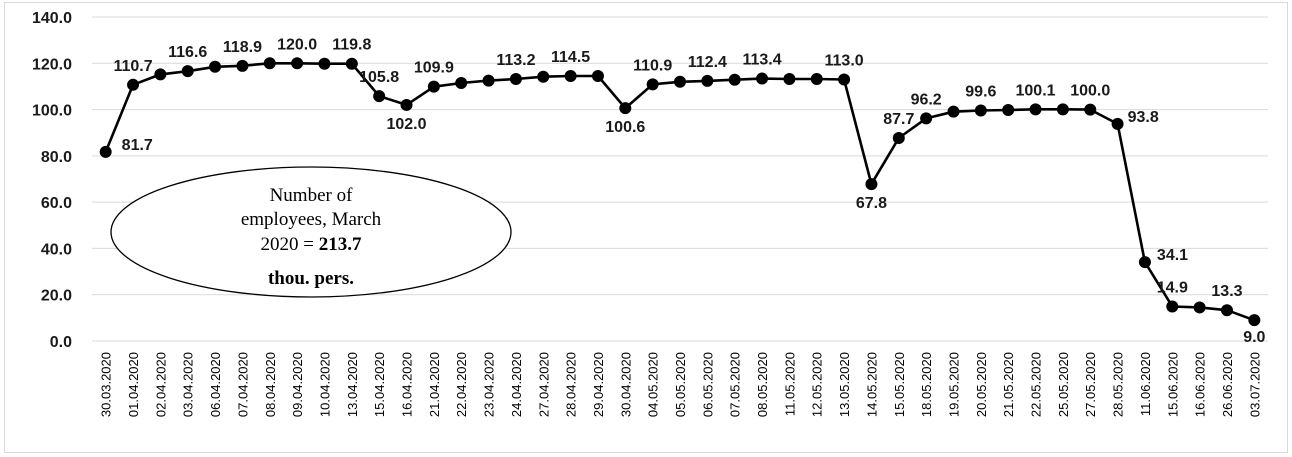 This screenshot has width=1292, height=457. Describe the element at coordinates (56, 157) in the screenshot. I see `y-tick-label: 80.0` at that location.